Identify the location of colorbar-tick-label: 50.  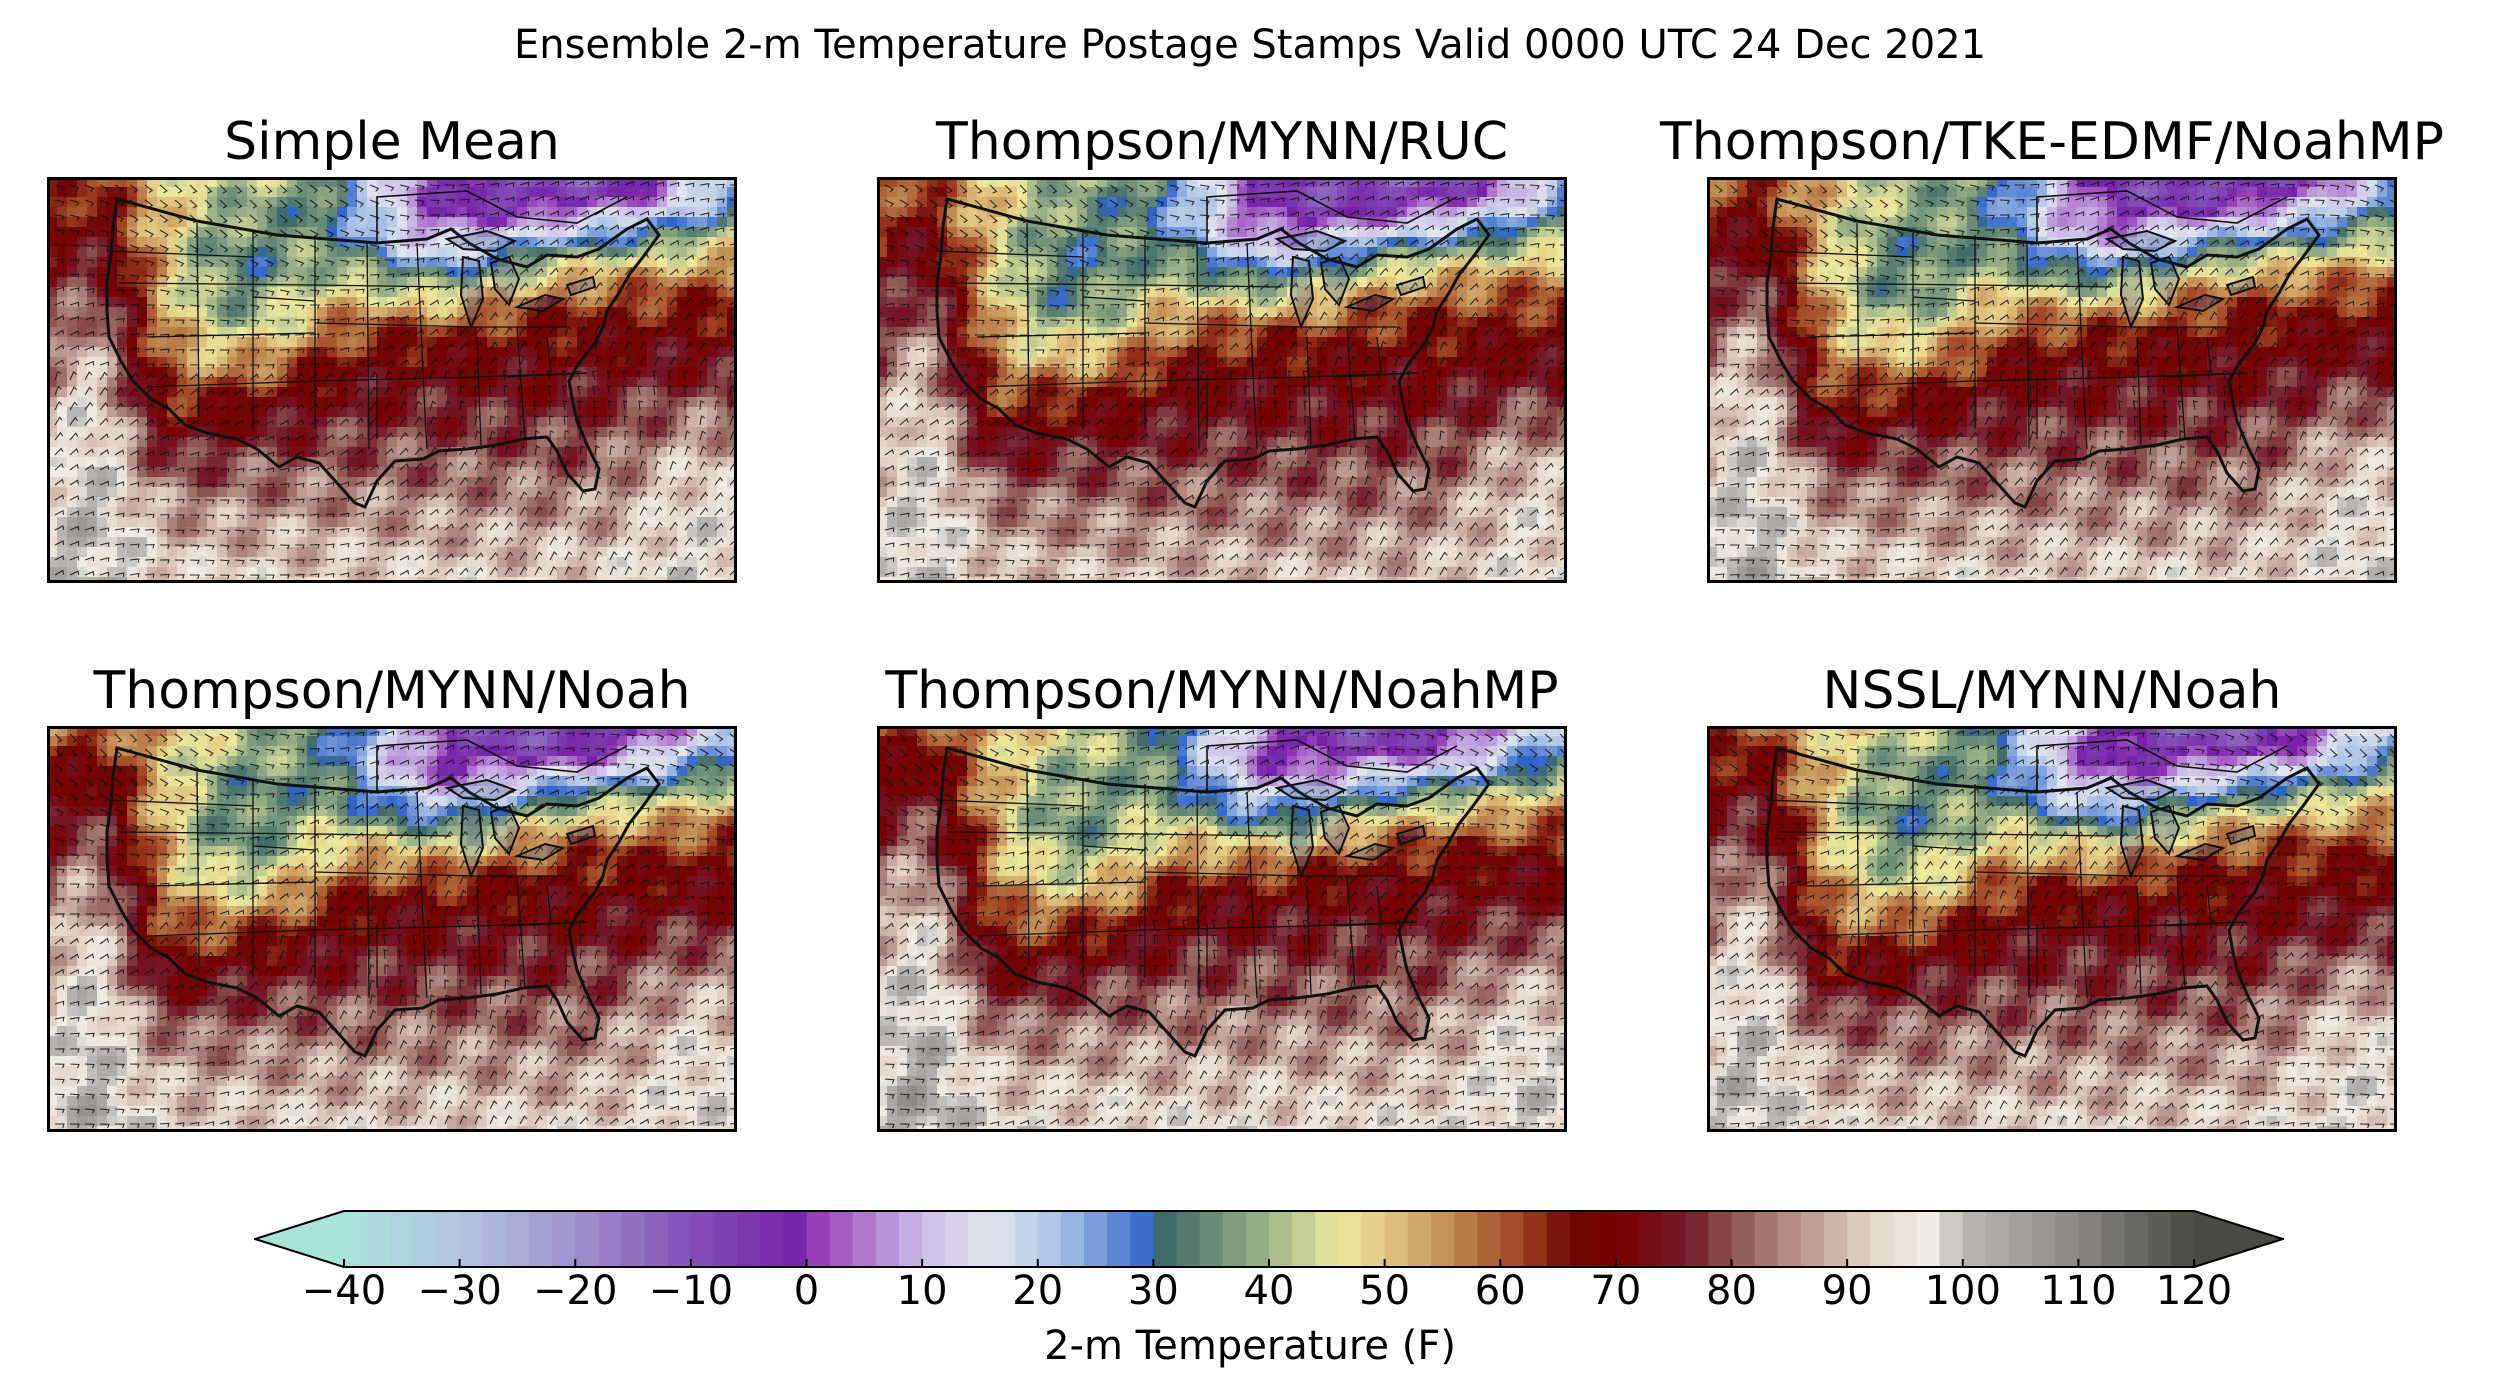
(1385, 1291).